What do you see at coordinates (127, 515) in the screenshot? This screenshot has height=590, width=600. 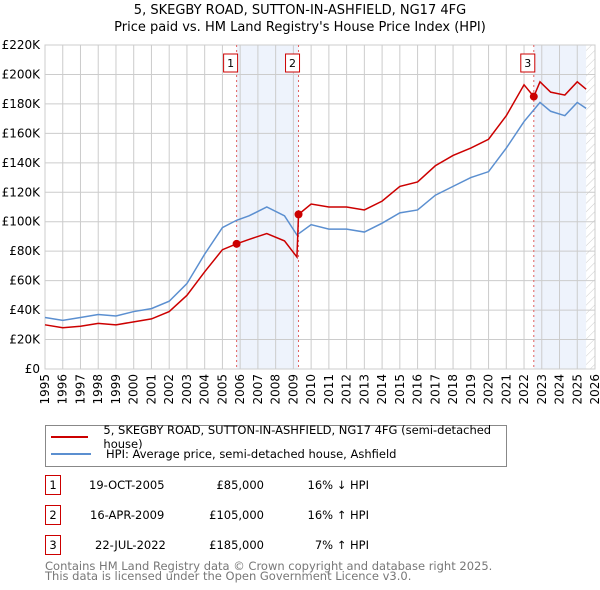 I see `transaction-date: 16-APR-2009` at bounding box center [127, 515].